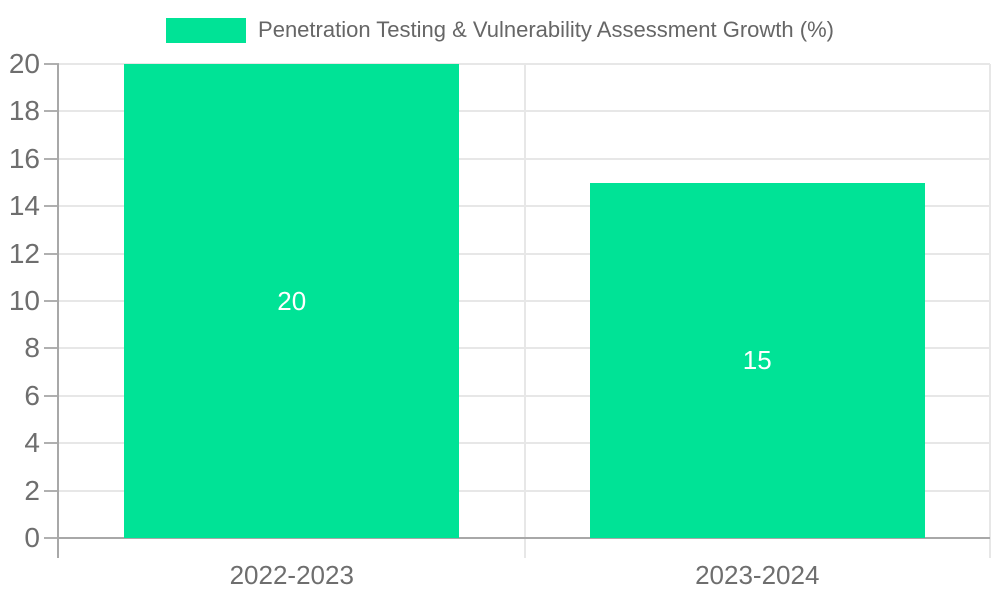 This screenshot has height=600, width=1000. I want to click on y-axis-tick-label: 12, so click(24, 253).